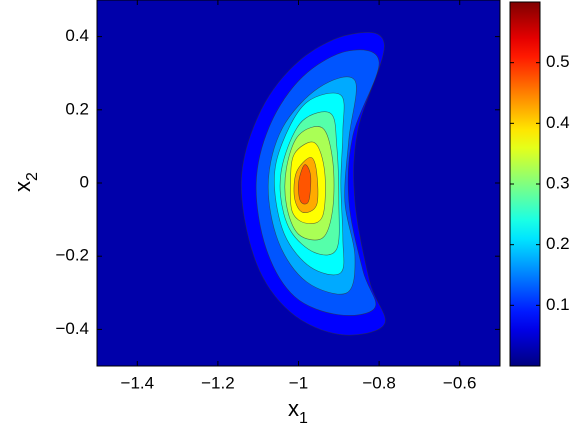 This screenshot has height=439, width=584. I want to click on x-tick-label: −0.8, so click(379, 382).